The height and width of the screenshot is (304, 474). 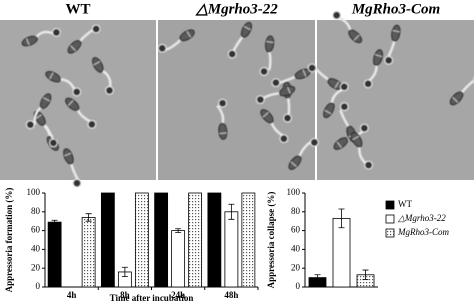 What do you see at coordinates (296, 267) in the screenshot?
I see `y-tick-label: 20` at bounding box center [296, 267].